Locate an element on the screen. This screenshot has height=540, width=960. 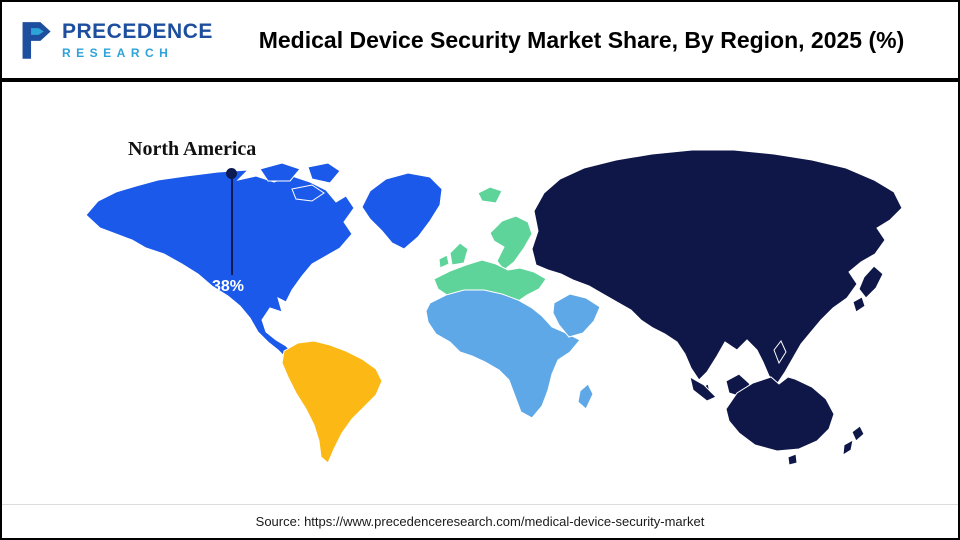
region-value-label: 38% is located at coordinates (228, 286).